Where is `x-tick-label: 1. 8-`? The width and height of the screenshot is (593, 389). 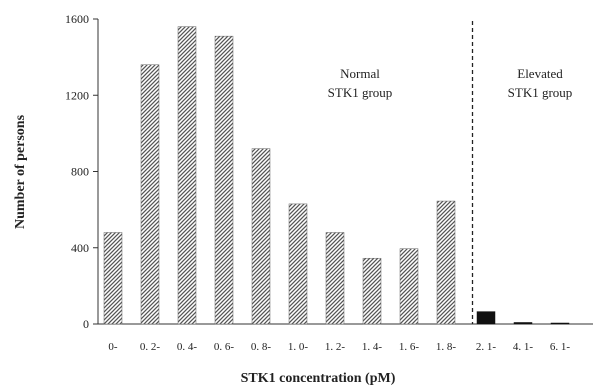 x-tick-label: 1. 8- is located at coordinates (446, 347).